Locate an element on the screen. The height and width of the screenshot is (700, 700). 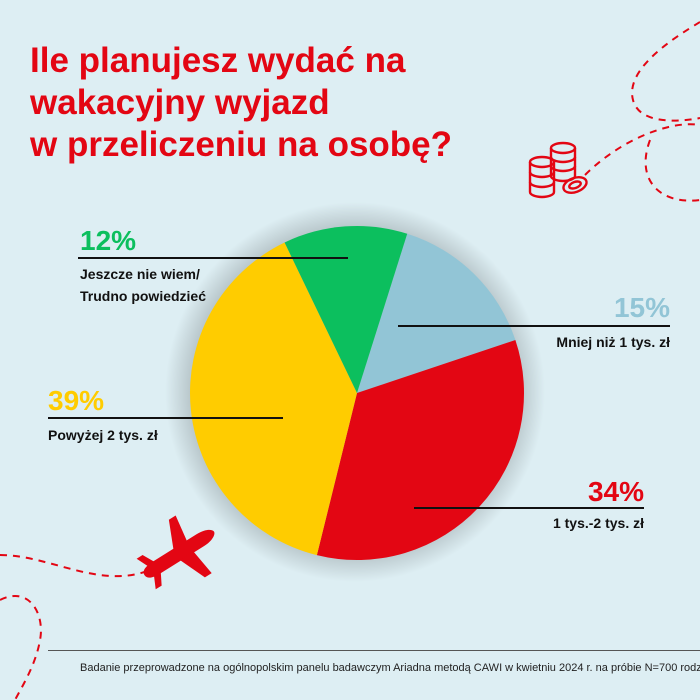
title-line-2: wakacyjny wyjazd is located at coordinates (180, 102).